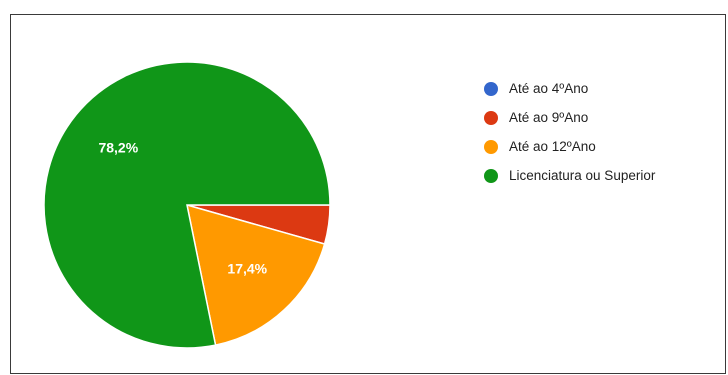 The image size is (728, 375). Describe the element at coordinates (247, 269) in the screenshot. I see `pie-slice-label: 17,4%` at that location.